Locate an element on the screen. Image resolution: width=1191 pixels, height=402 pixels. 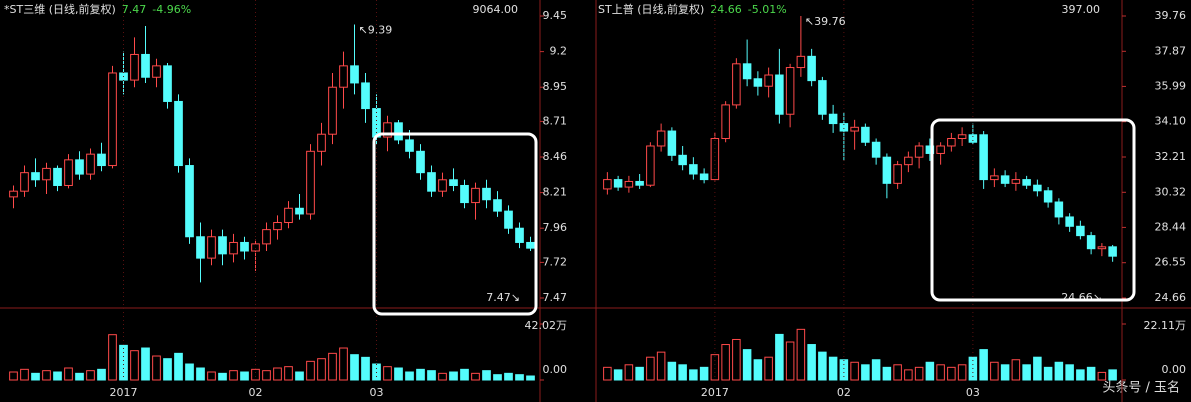
chart-title: *ST三维 (日线,前复权) is located at coordinates (60, 9).